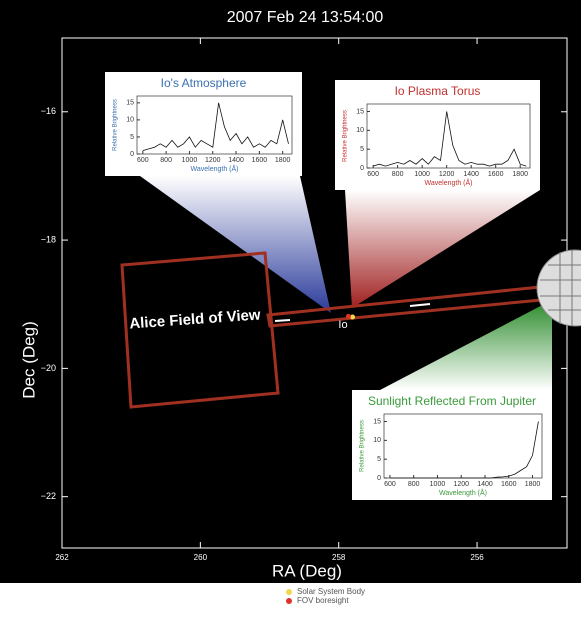  Describe the element at coordinates (305, 17) in the screenshot. I see `chart-title: 2007 Feb 24 13:54:00` at that location.